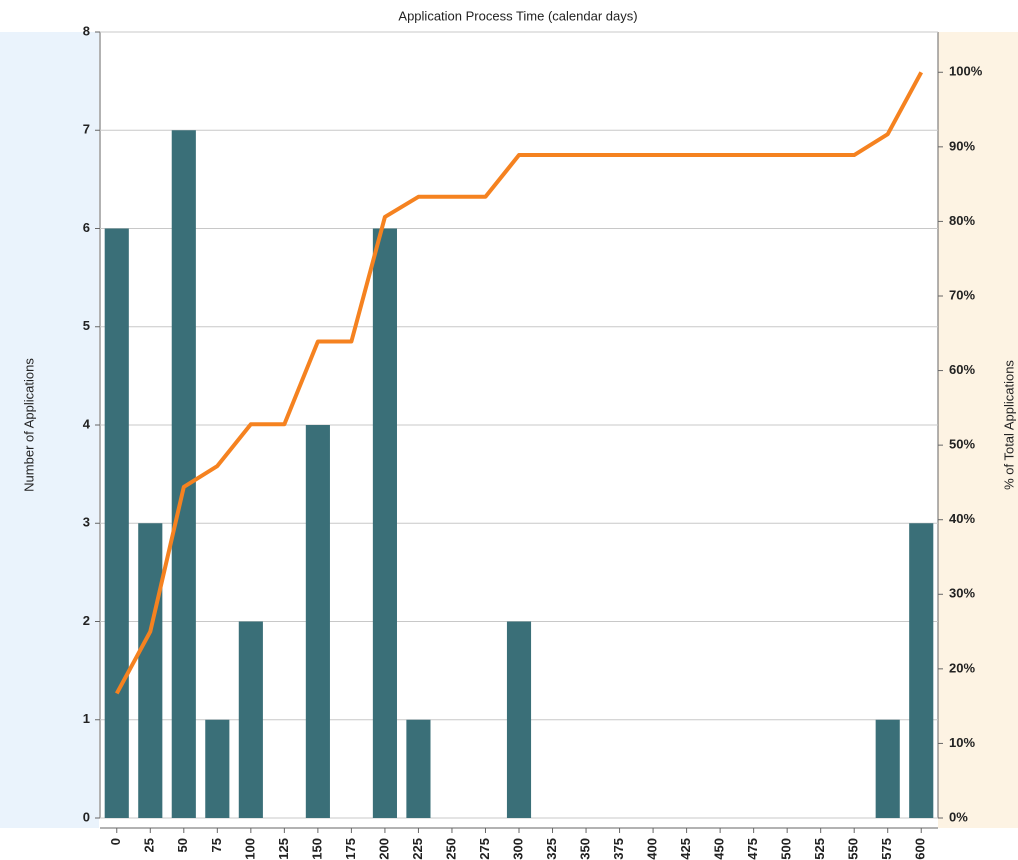 This screenshot has height=860, width=1018. What do you see at coordinates (962, 518) in the screenshot?
I see `y2-tick-label: 40%` at bounding box center [962, 518].